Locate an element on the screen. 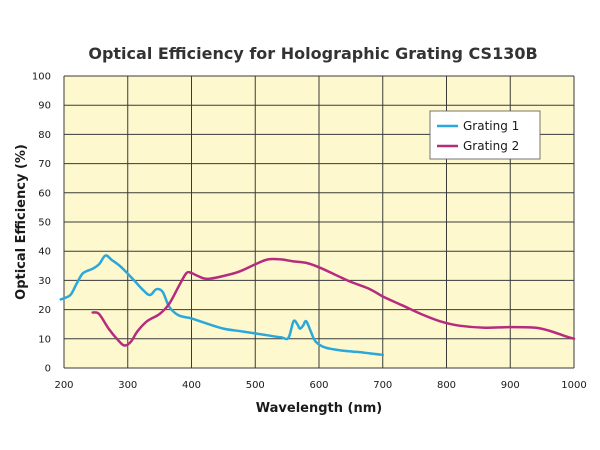  legend: Grating 1 Grating 2 is located at coordinates (485, 135).